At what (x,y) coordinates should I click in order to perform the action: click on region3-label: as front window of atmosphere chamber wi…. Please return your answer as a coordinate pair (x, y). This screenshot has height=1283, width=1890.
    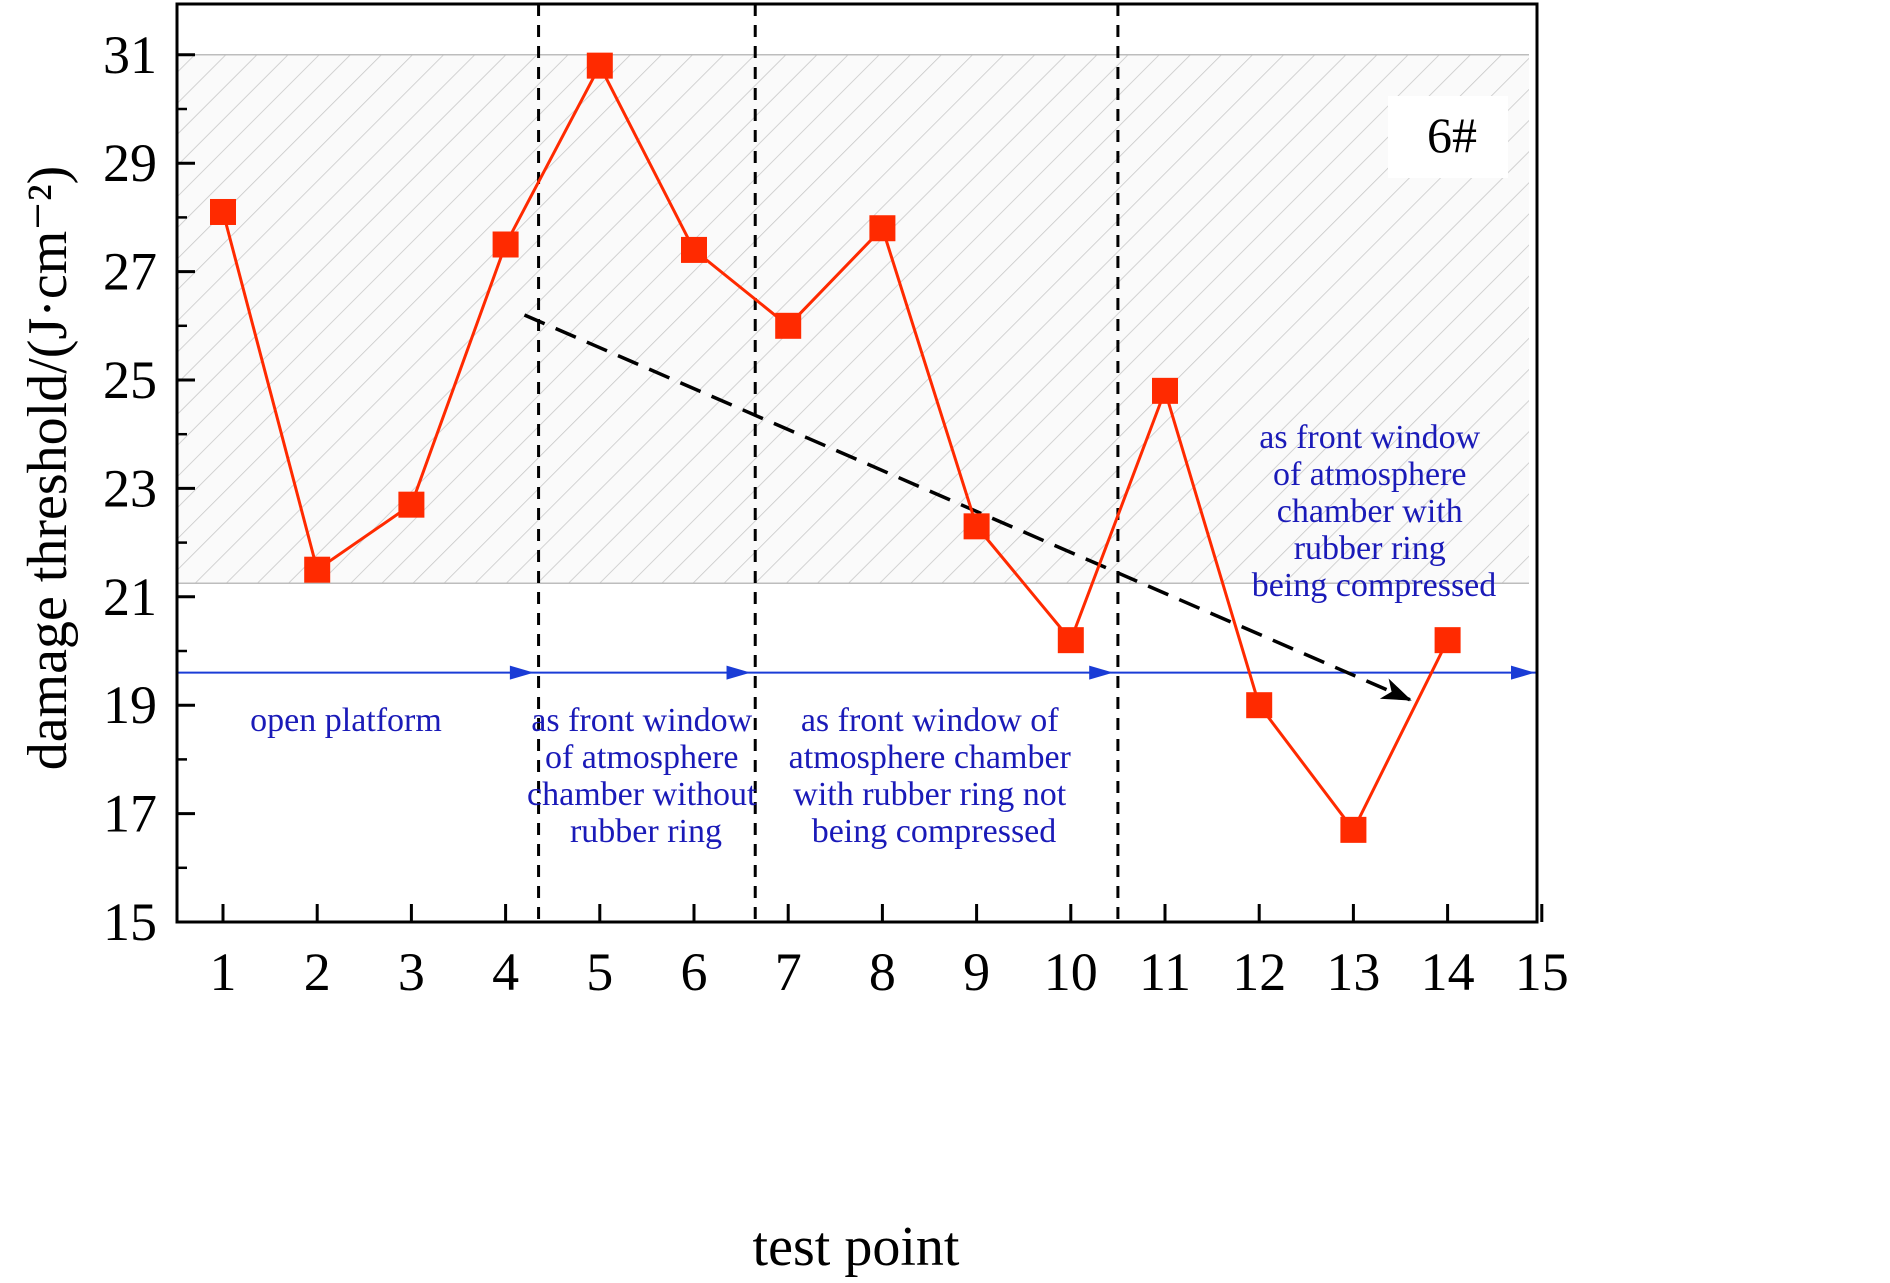
    Looking at the image, I should click on (934, 776).